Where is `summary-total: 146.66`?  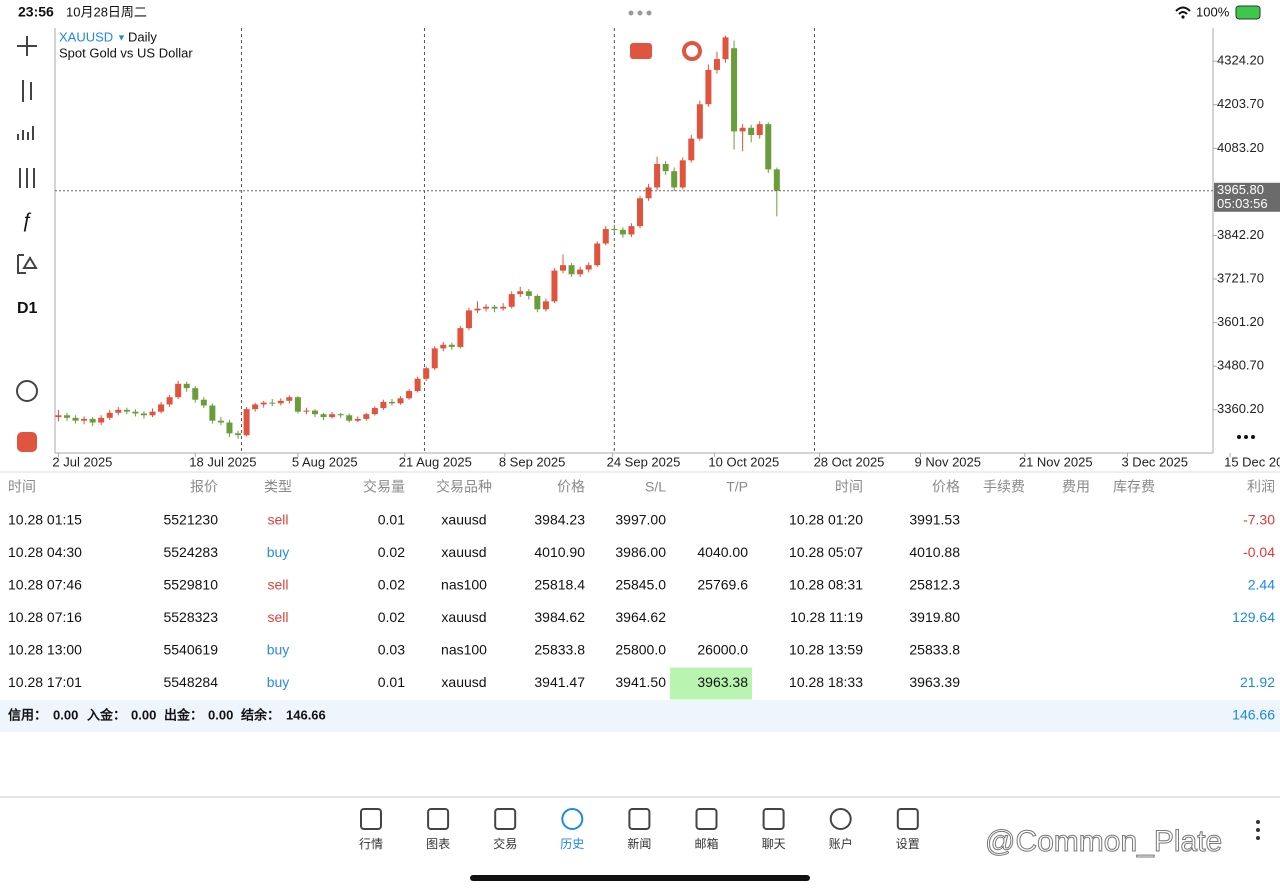 summary-total: 146.66 is located at coordinates (1253, 715).